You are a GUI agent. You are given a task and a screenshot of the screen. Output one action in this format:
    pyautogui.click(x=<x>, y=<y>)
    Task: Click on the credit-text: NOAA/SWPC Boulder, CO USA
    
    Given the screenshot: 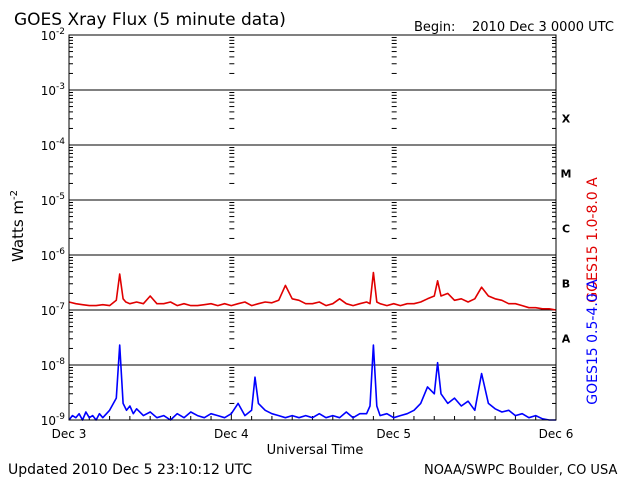 What is the action you would take?
    pyautogui.click(x=520, y=470)
    